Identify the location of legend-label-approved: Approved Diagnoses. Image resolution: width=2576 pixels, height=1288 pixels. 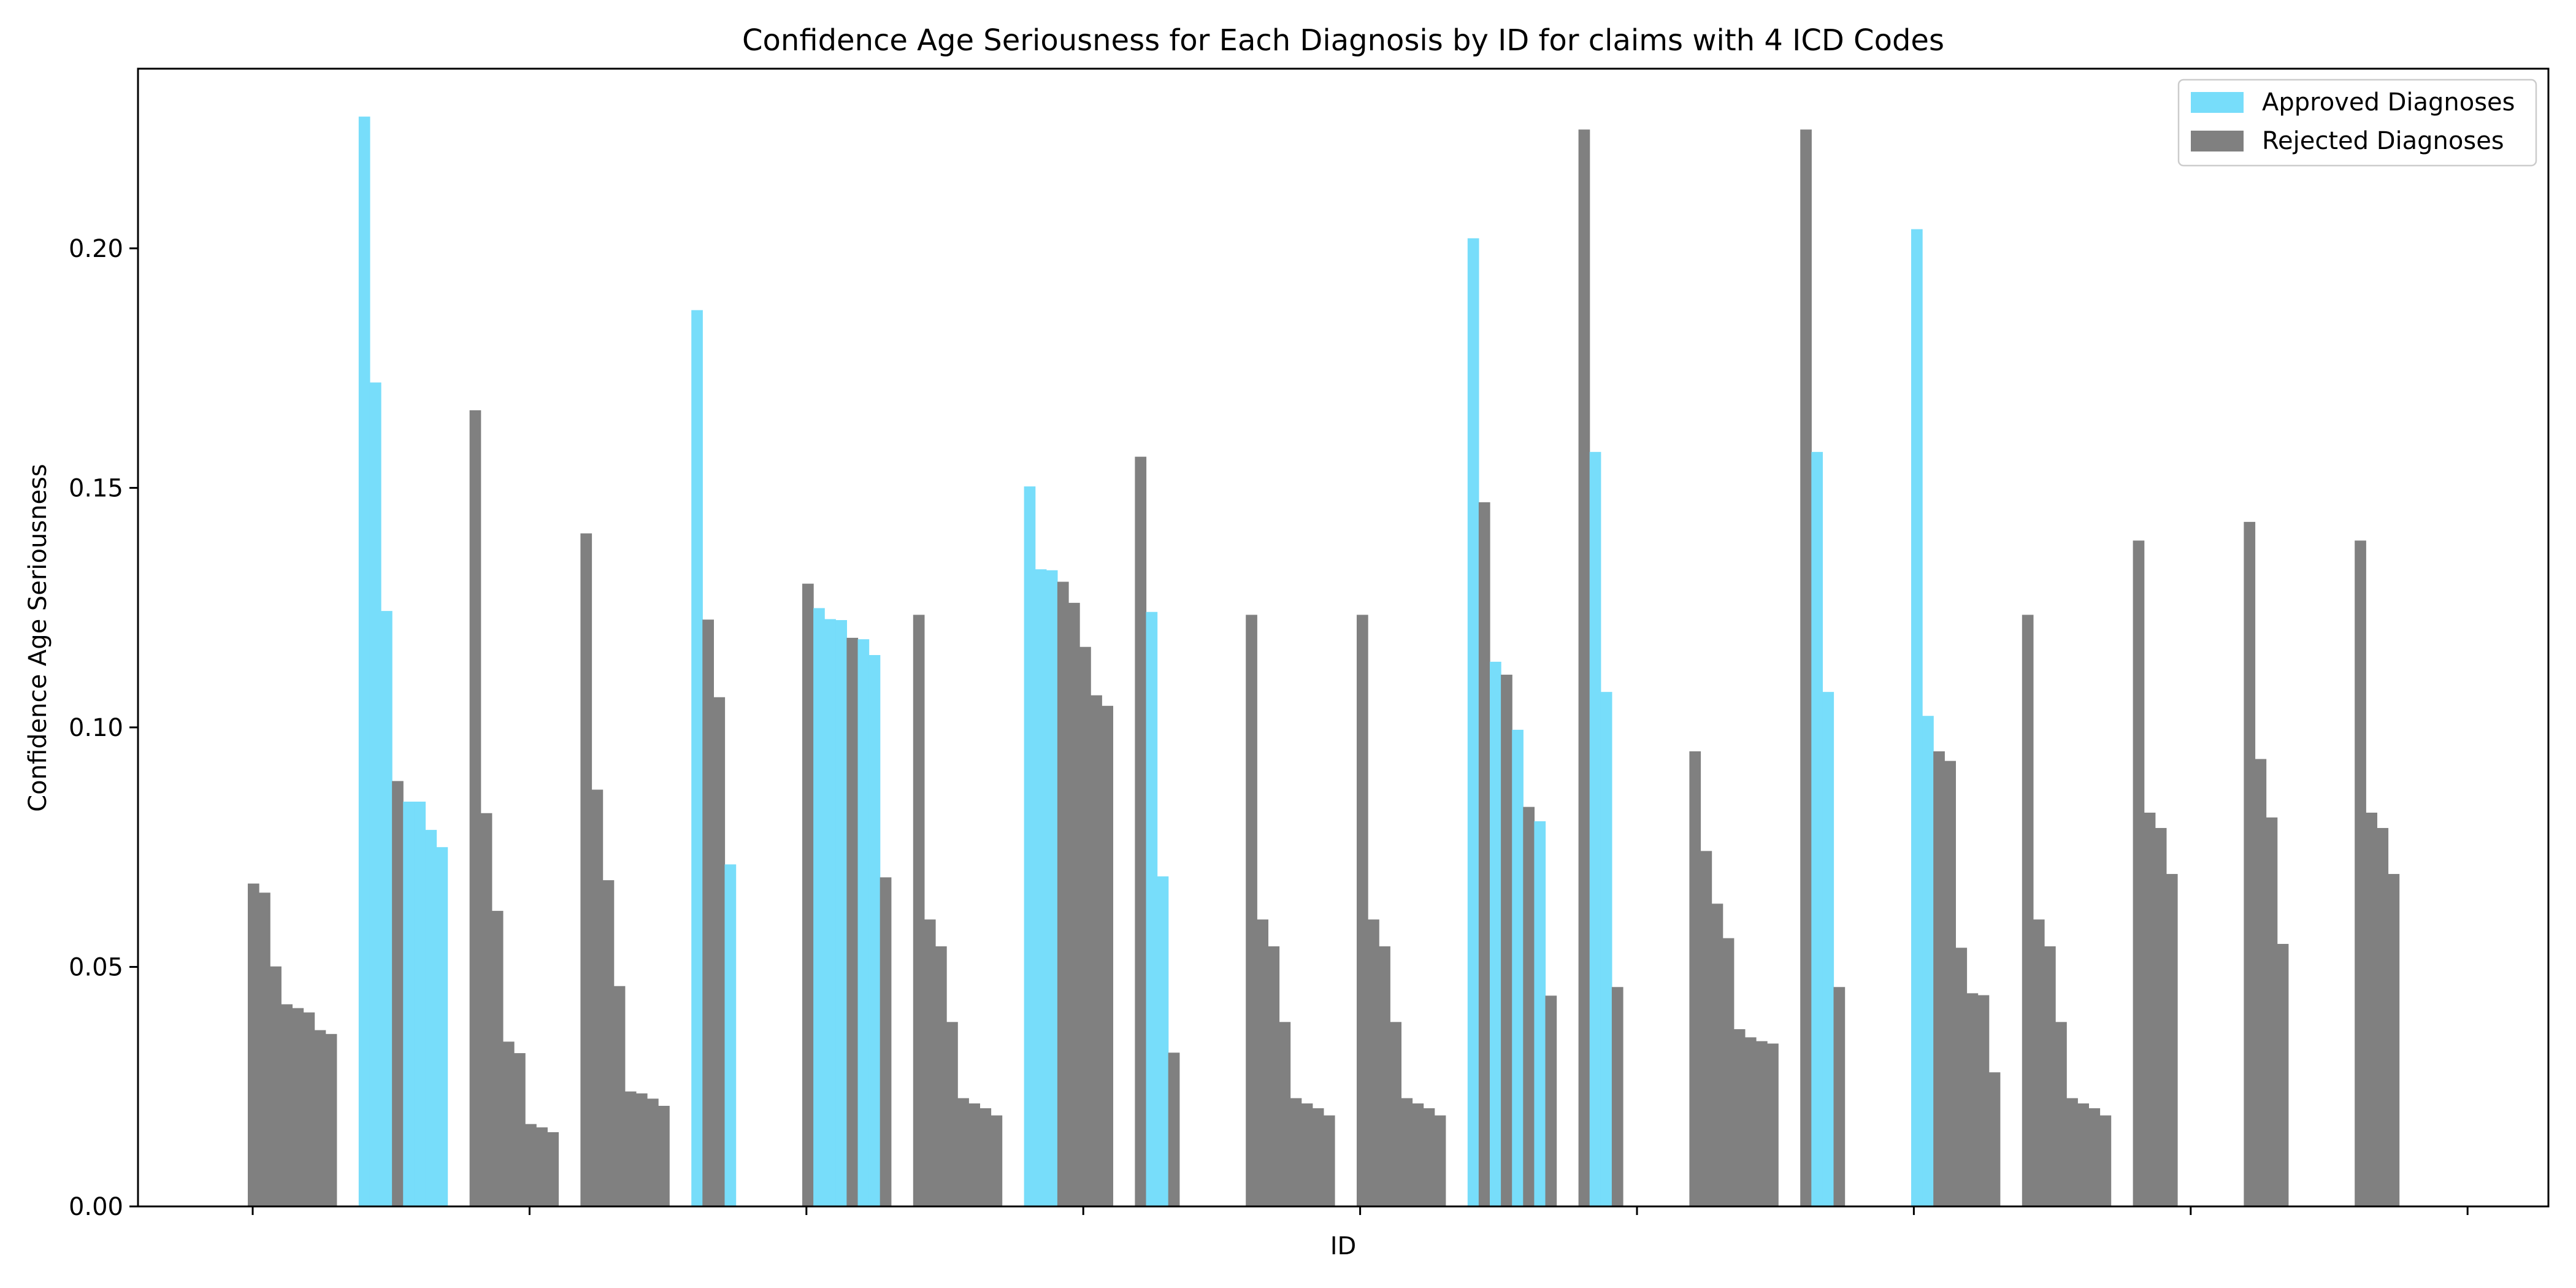
(2388, 102).